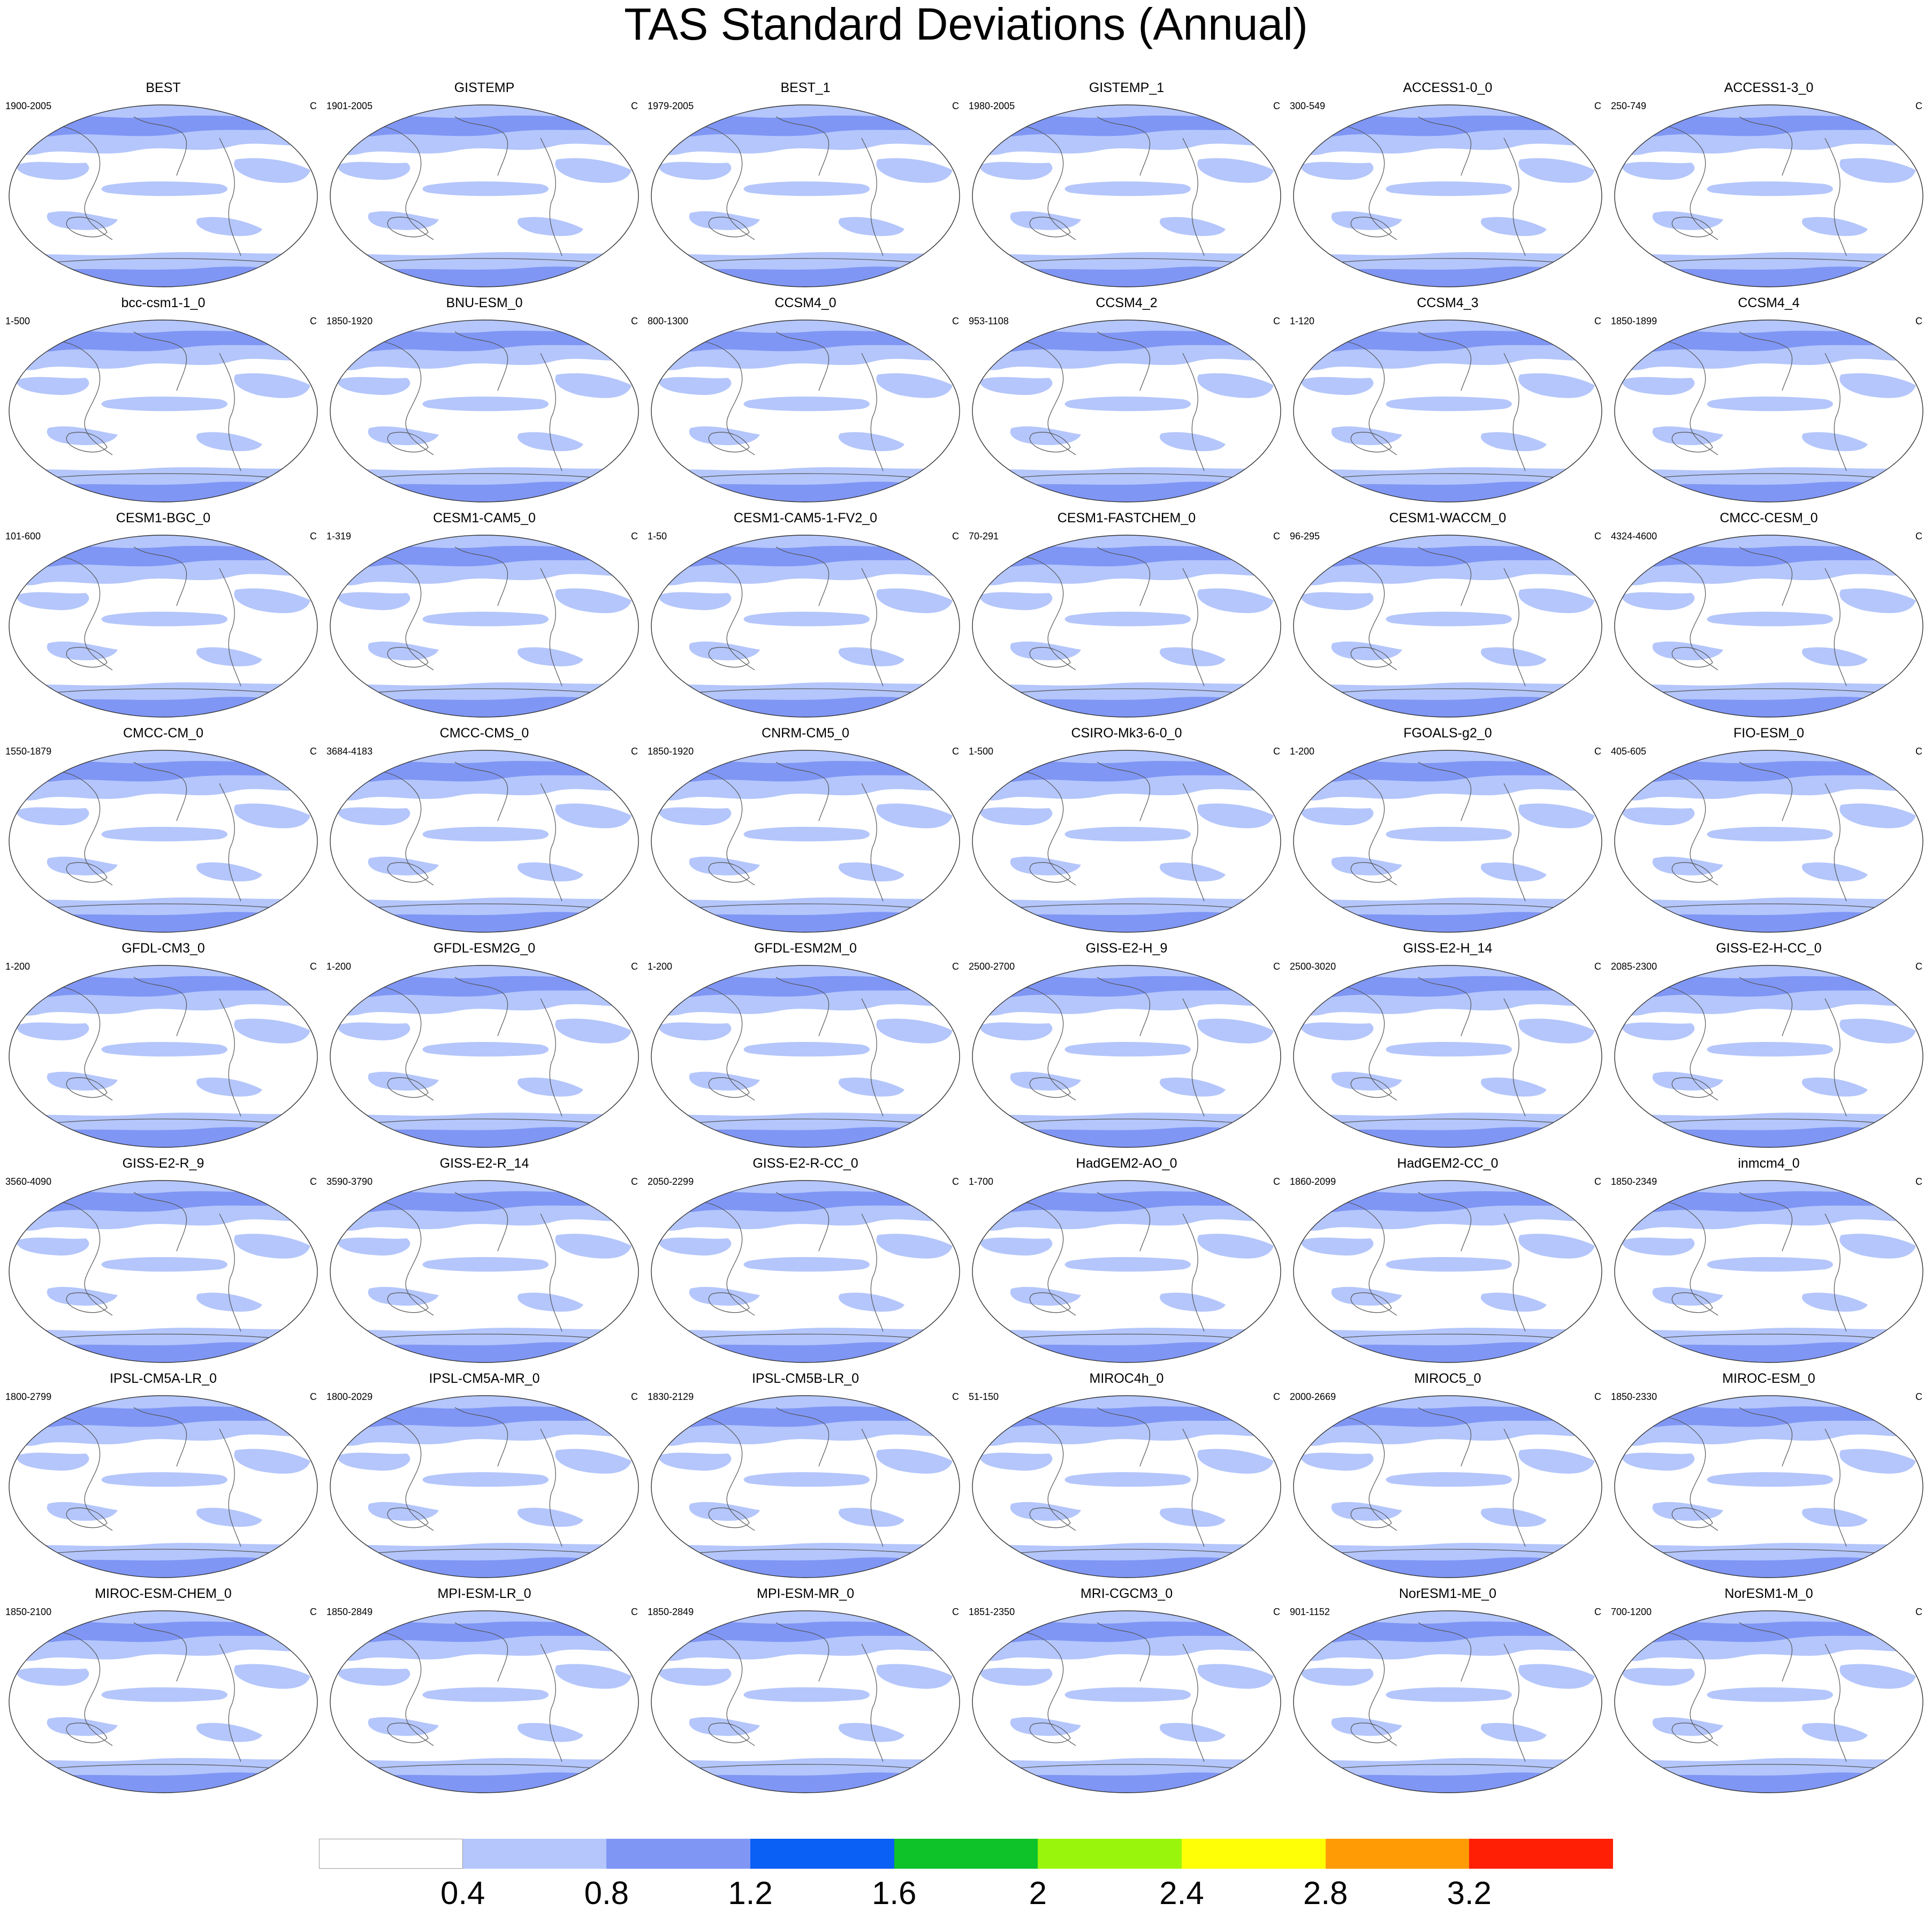 Image resolution: width=1932 pixels, height=1911 pixels. Describe the element at coordinates (1127, 88) in the screenshot. I see `panel-title: GISTEMP_1` at that location.